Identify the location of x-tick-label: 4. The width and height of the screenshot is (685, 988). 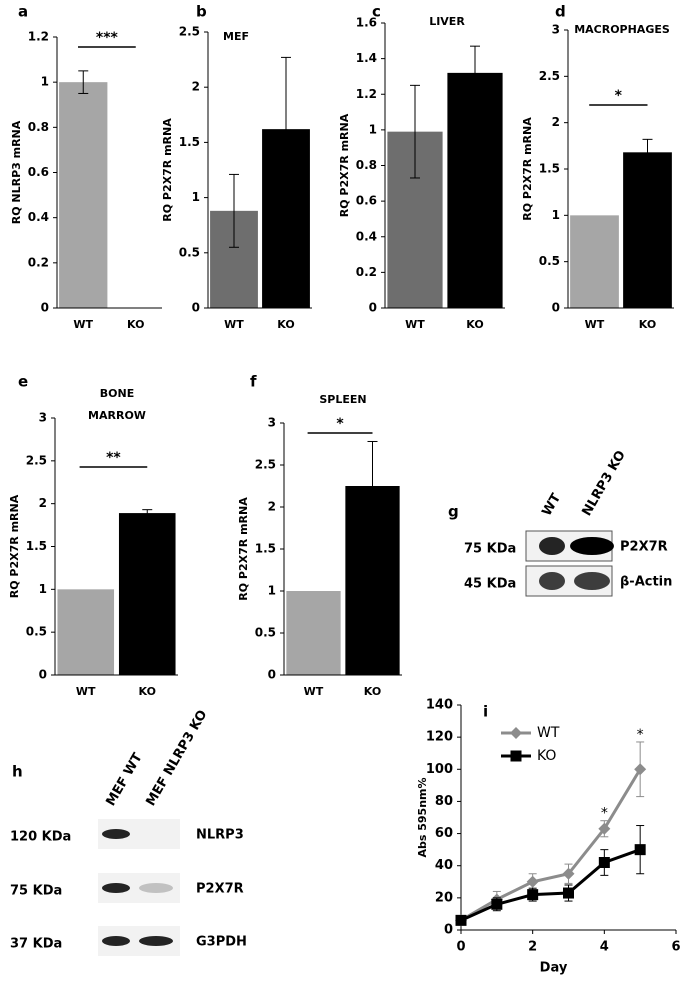
(604, 947).